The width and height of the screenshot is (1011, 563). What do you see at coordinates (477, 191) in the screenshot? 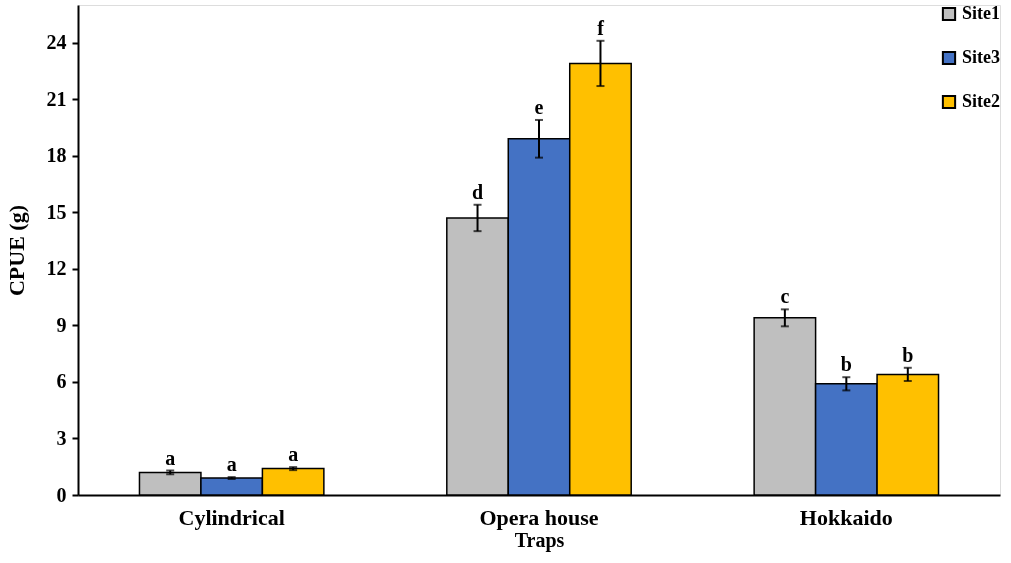
I see `data-label: d` at bounding box center [477, 191].